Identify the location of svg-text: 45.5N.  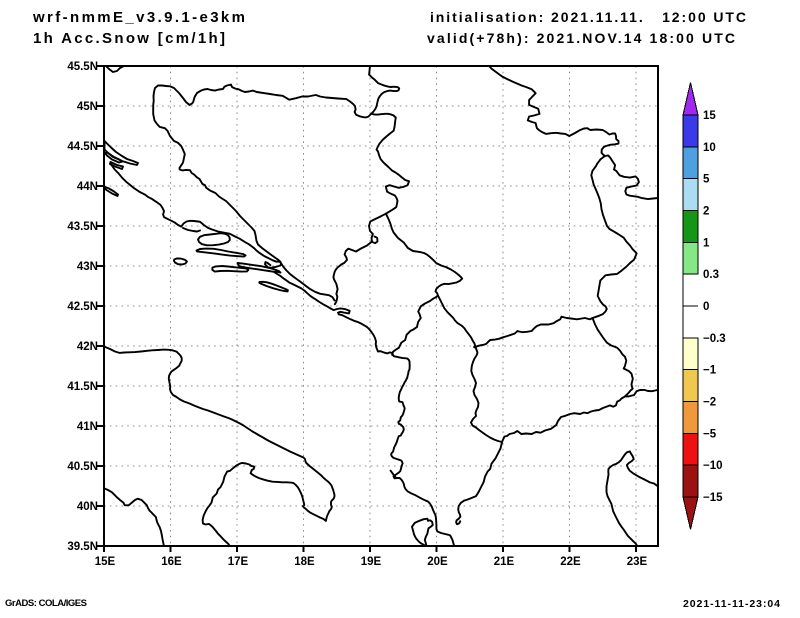
(82, 67).